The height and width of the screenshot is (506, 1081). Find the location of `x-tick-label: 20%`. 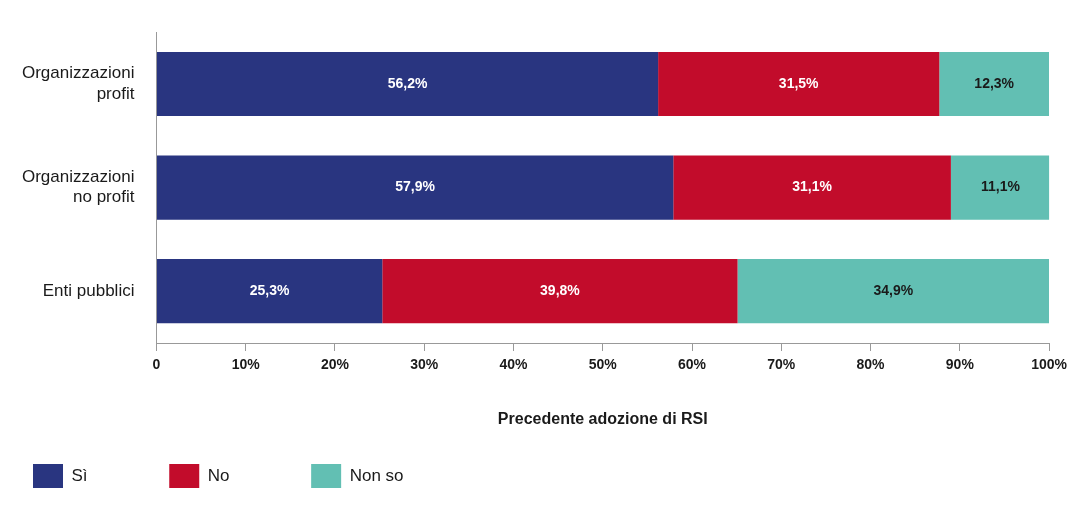

x-tick-label: 20% is located at coordinates (335, 364).